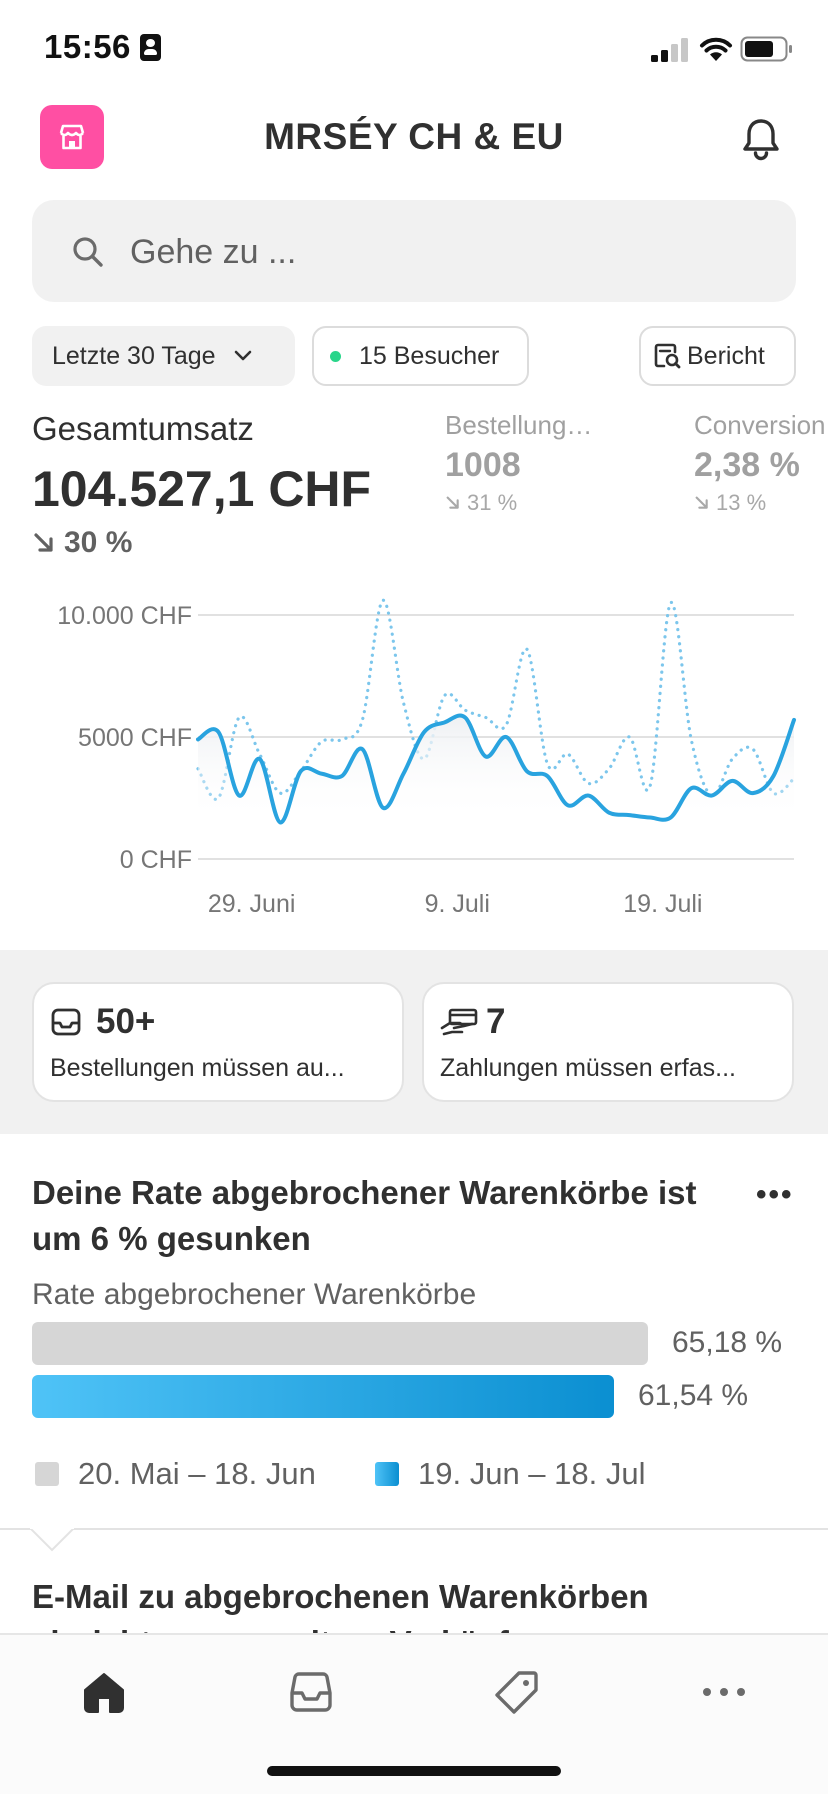  Describe the element at coordinates (150, 47) in the screenshot. I see `contact-card-icon` at that location.